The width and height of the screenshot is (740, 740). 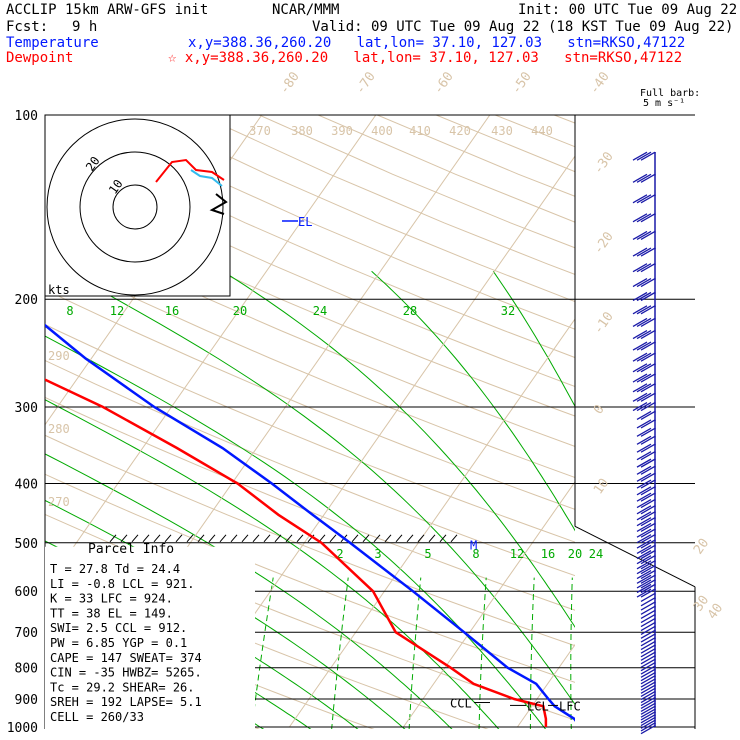 What do you see at coordinates (115, 569) in the screenshot?
I see `parcel-info-row: T = 27.8 Td = 24.4` at bounding box center [115, 569].